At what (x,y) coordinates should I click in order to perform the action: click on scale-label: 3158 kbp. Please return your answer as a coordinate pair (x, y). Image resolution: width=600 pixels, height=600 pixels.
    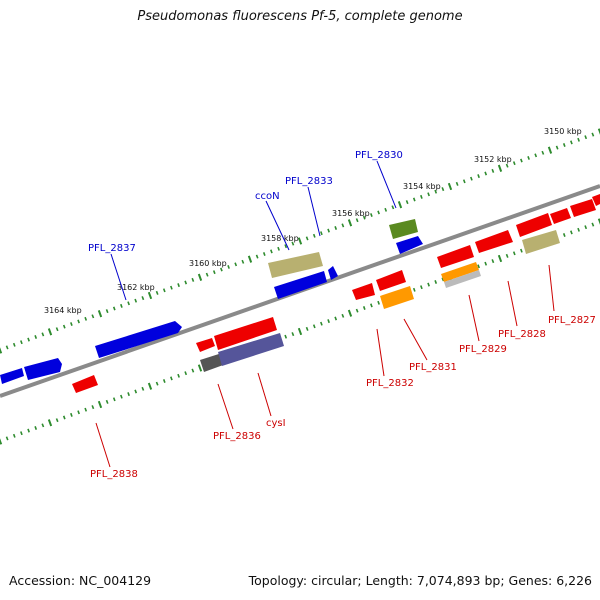
    Looking at the image, I should click on (280, 238).